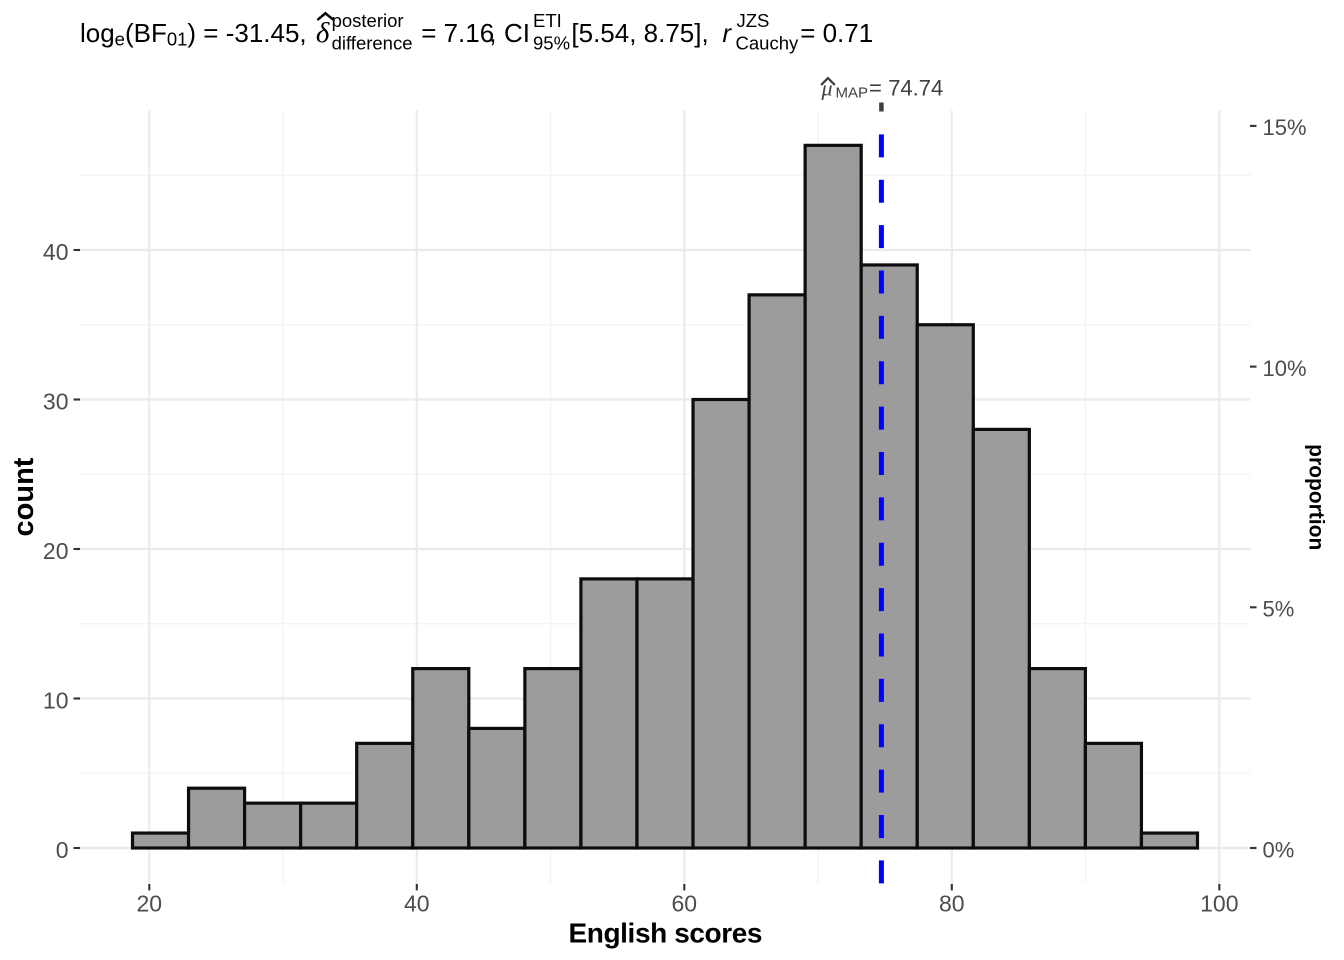 This screenshot has width=1344, height=960. I want to click on svg-text: ) = -31.45,, so click(246, 33).